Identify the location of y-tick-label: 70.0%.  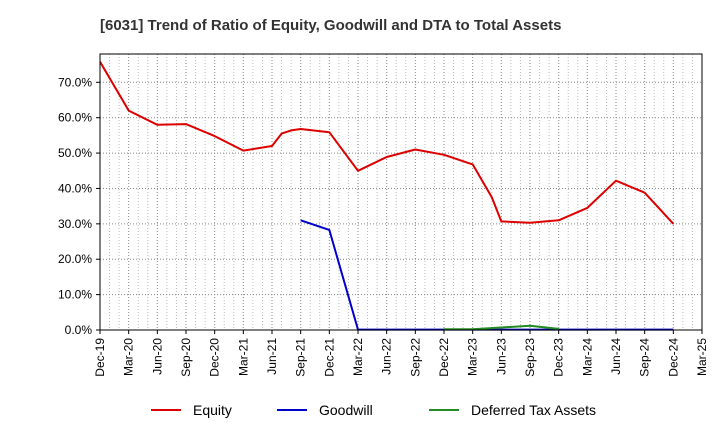
(75, 82).